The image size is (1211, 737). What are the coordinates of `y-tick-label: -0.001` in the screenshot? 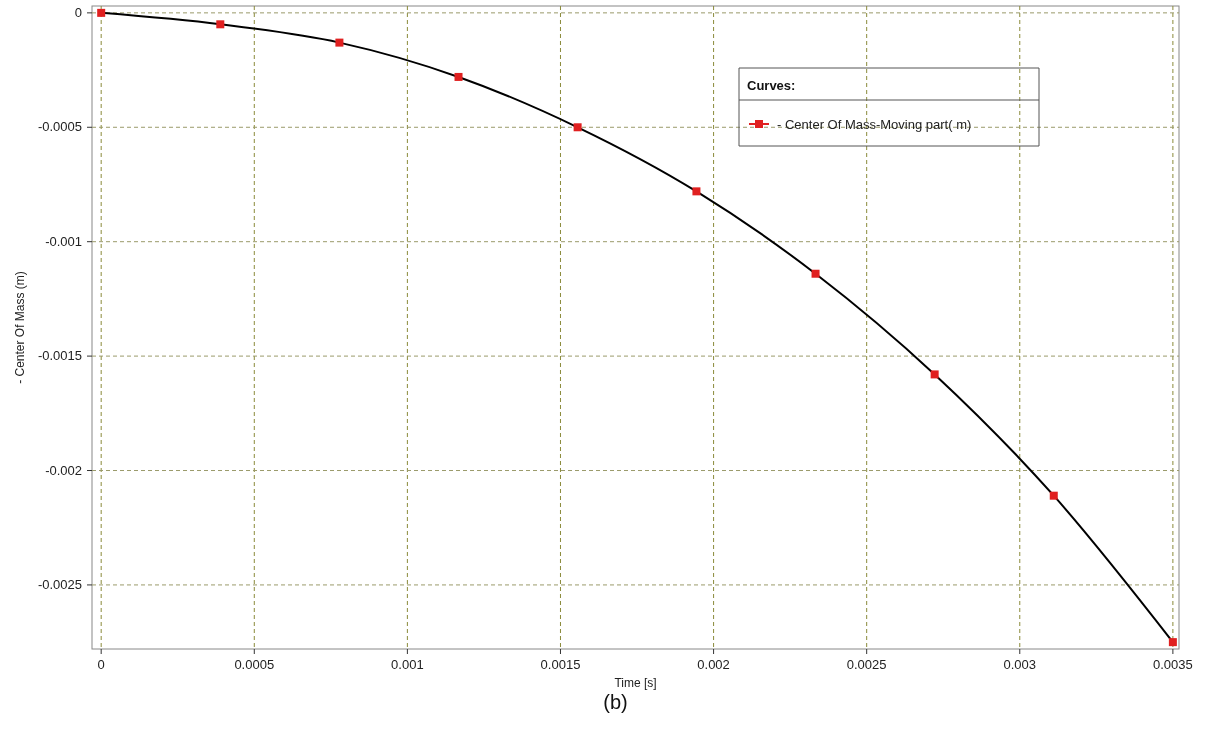 It's located at (63, 241).